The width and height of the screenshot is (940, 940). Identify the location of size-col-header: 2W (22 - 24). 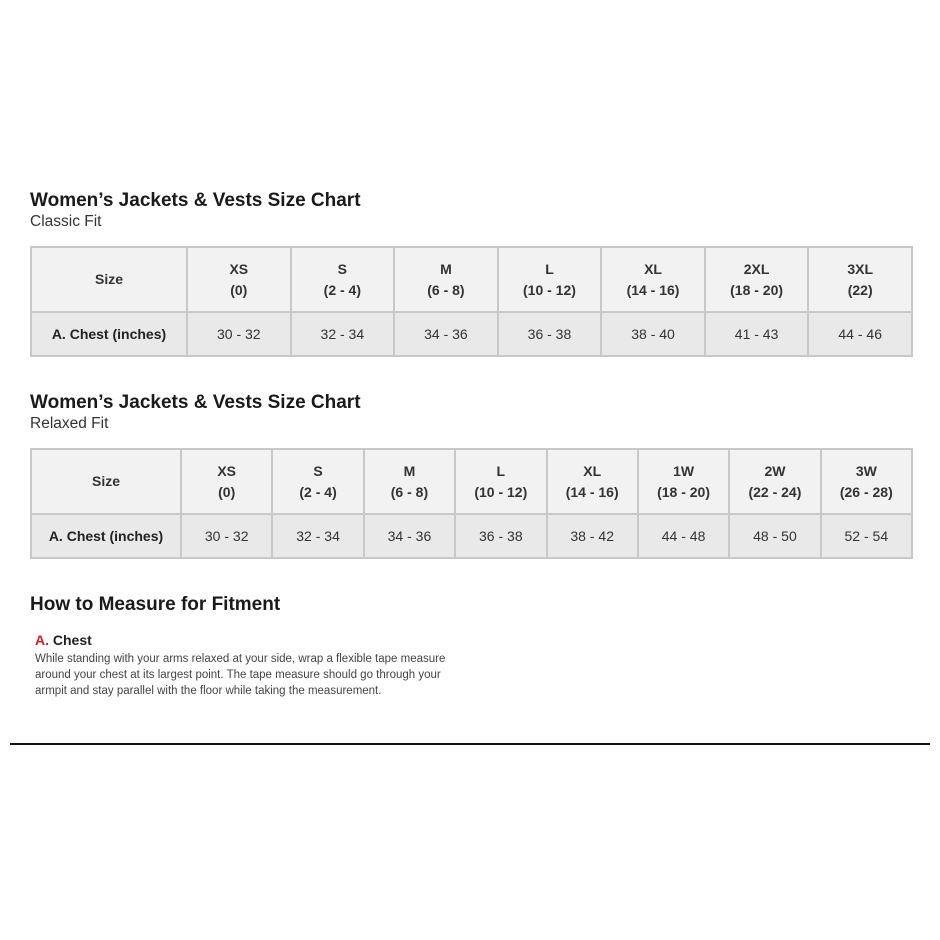
(775, 481).